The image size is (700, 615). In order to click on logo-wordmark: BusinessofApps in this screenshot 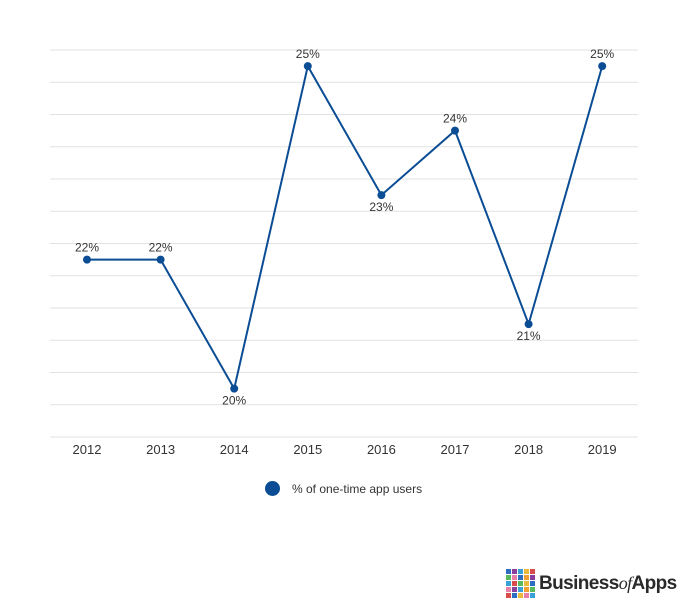, I will do `click(608, 584)`.